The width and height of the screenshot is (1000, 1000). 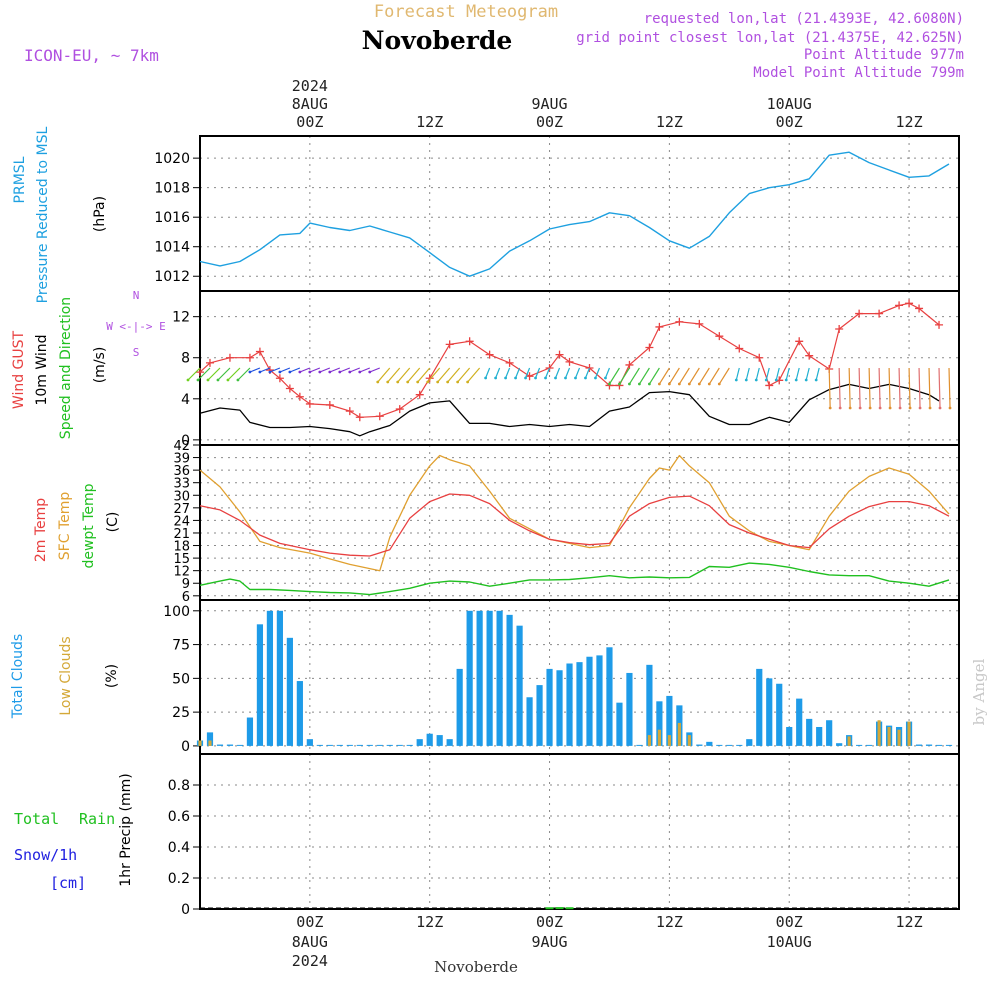 What do you see at coordinates (310, 86) in the screenshot?
I see `top-date-label: 2024` at bounding box center [310, 86].